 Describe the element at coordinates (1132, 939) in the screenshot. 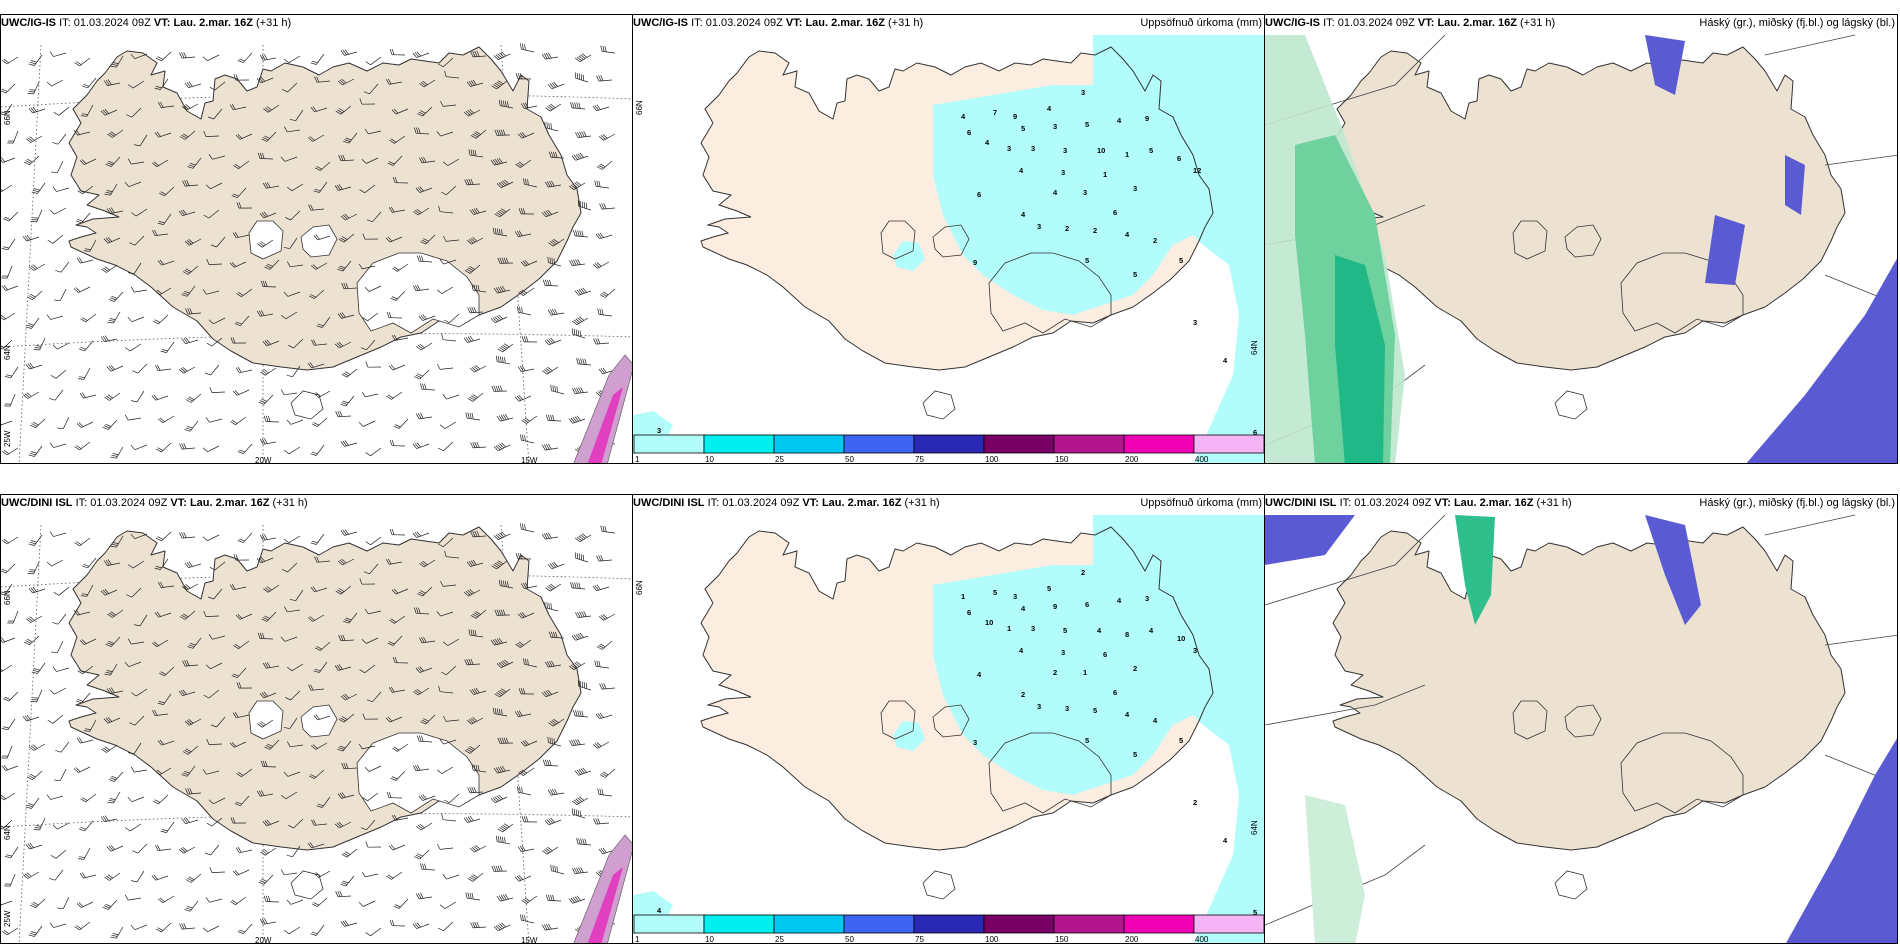

I see `colorbar-tick: 200` at that location.